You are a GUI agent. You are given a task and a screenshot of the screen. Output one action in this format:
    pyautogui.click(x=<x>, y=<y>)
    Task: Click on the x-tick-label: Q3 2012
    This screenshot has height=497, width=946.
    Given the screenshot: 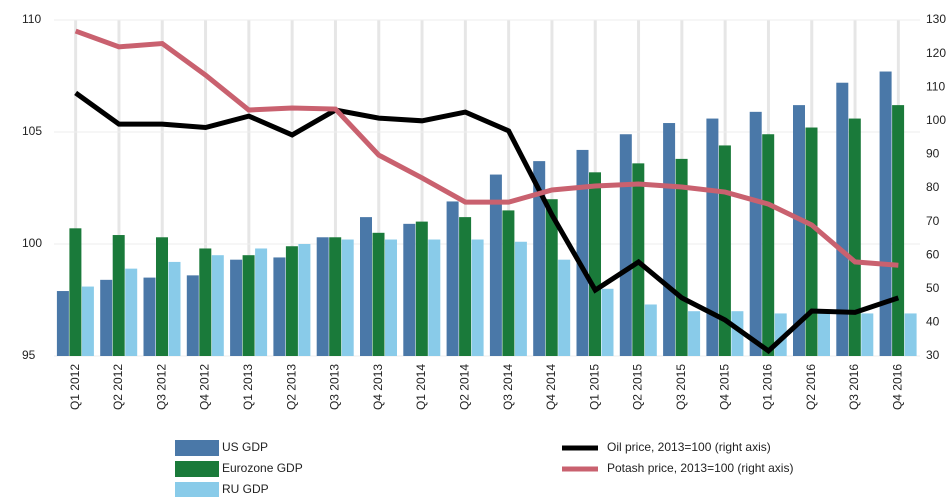 What is the action you would take?
    pyautogui.click(x=161, y=387)
    